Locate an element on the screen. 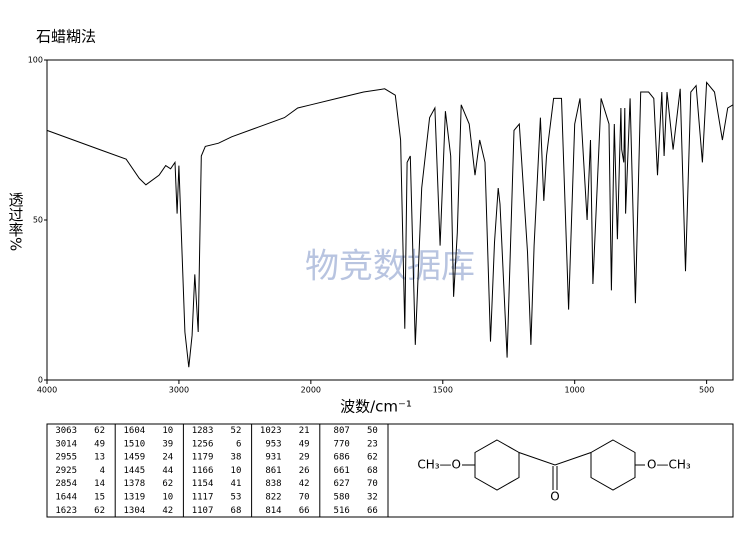  y-tick-label: 0 is located at coordinates (40, 380).